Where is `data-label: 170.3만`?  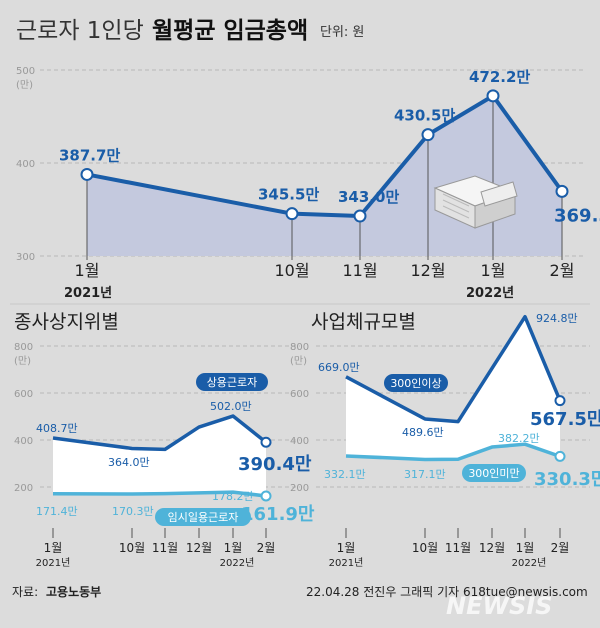 data-label: 170.3만 is located at coordinates (133, 511).